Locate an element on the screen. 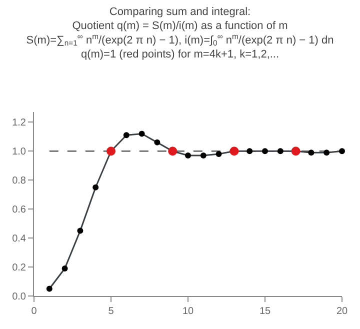  x-tick-label: 0 is located at coordinates (34, 311).